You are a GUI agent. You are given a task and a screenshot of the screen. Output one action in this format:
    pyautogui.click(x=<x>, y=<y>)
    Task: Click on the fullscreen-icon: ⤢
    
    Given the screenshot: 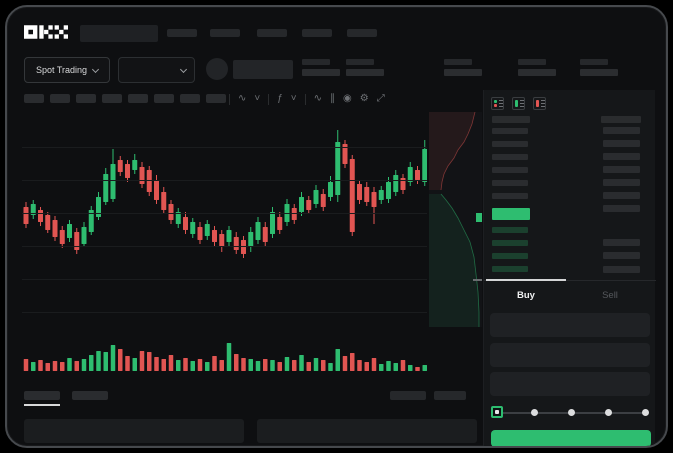 What is the action you would take?
    pyautogui.click(x=380, y=98)
    